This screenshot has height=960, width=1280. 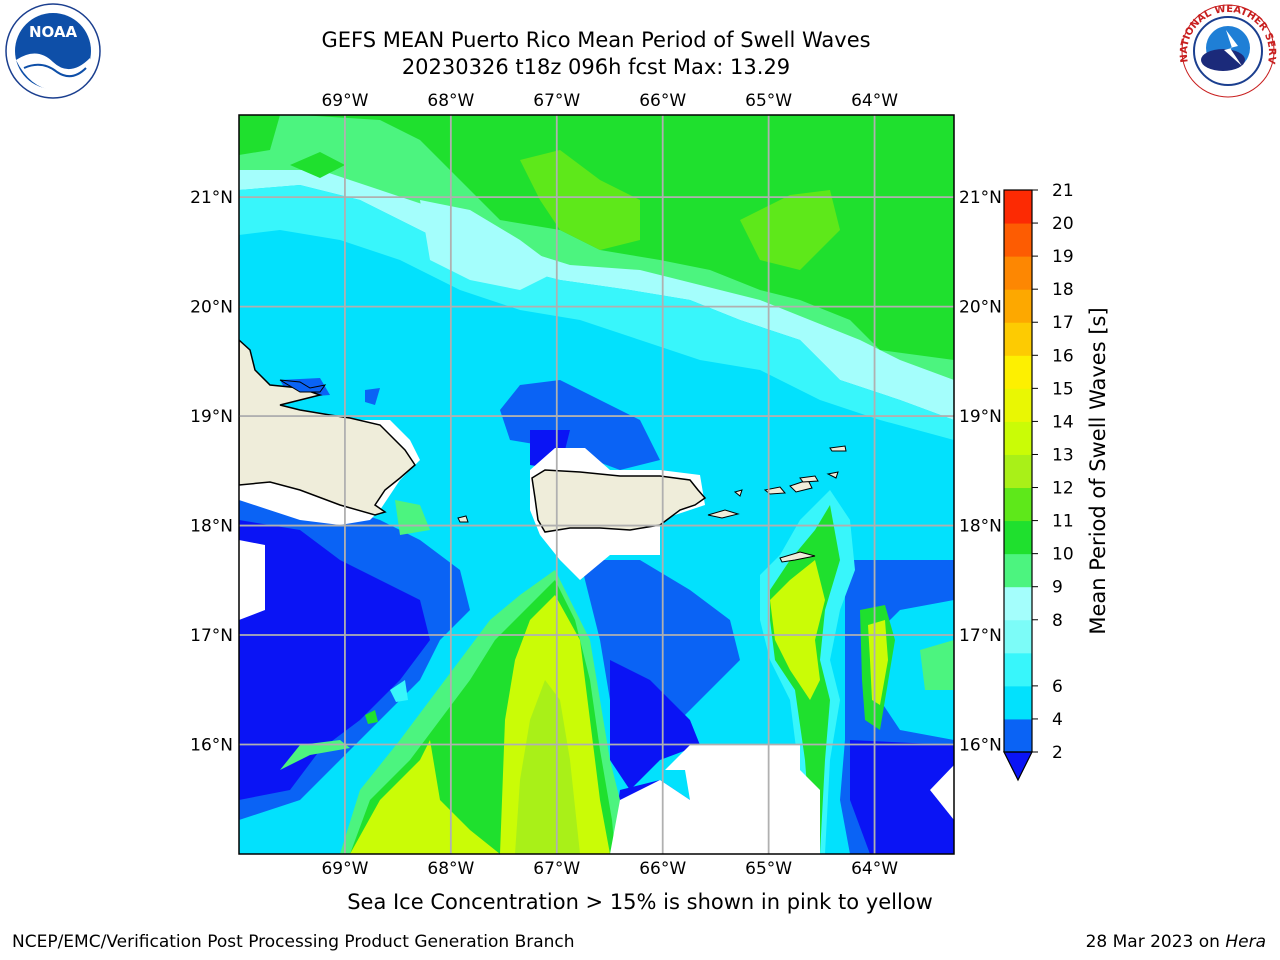 I want to click on lat-label-left: 18°N, so click(x=211, y=527).